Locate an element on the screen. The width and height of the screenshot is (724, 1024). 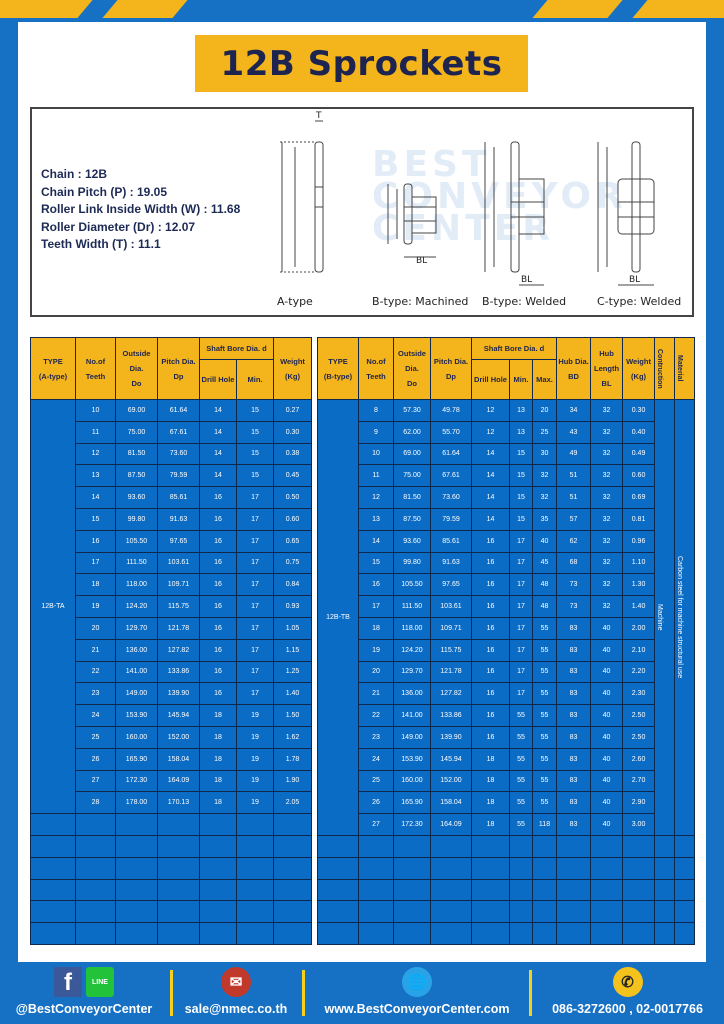
table-cell: 0.27 is located at coordinates (292, 410).